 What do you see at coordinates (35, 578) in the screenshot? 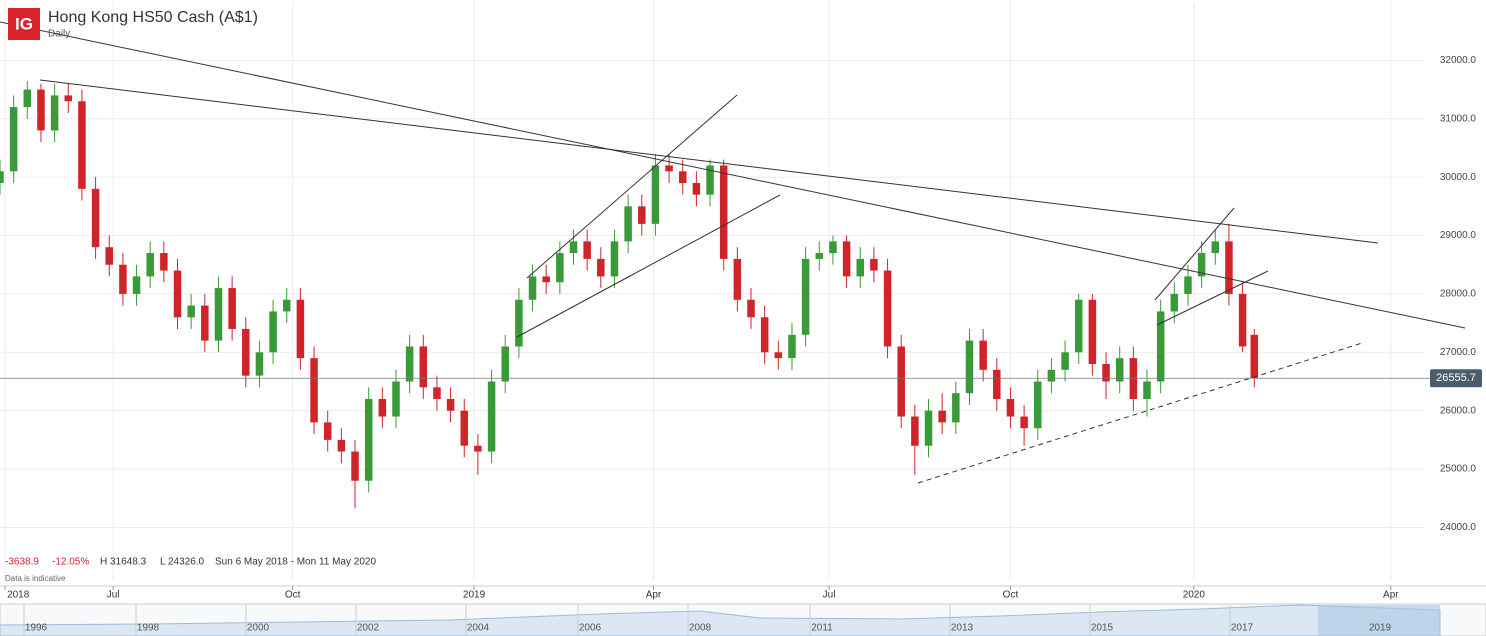
I see `note: Data is indicative` at bounding box center [35, 578].